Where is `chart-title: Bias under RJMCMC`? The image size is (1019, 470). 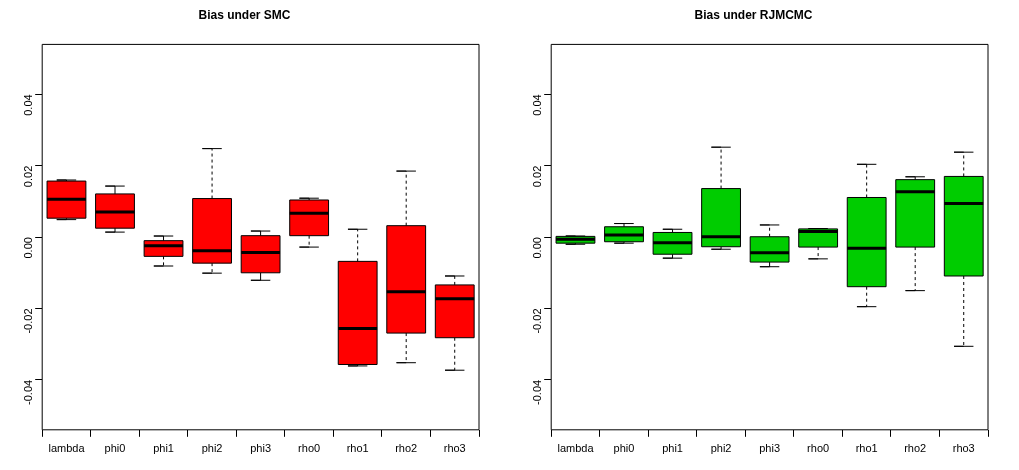
chart-title: Bias under RJMCMC is located at coordinates (753, 14).